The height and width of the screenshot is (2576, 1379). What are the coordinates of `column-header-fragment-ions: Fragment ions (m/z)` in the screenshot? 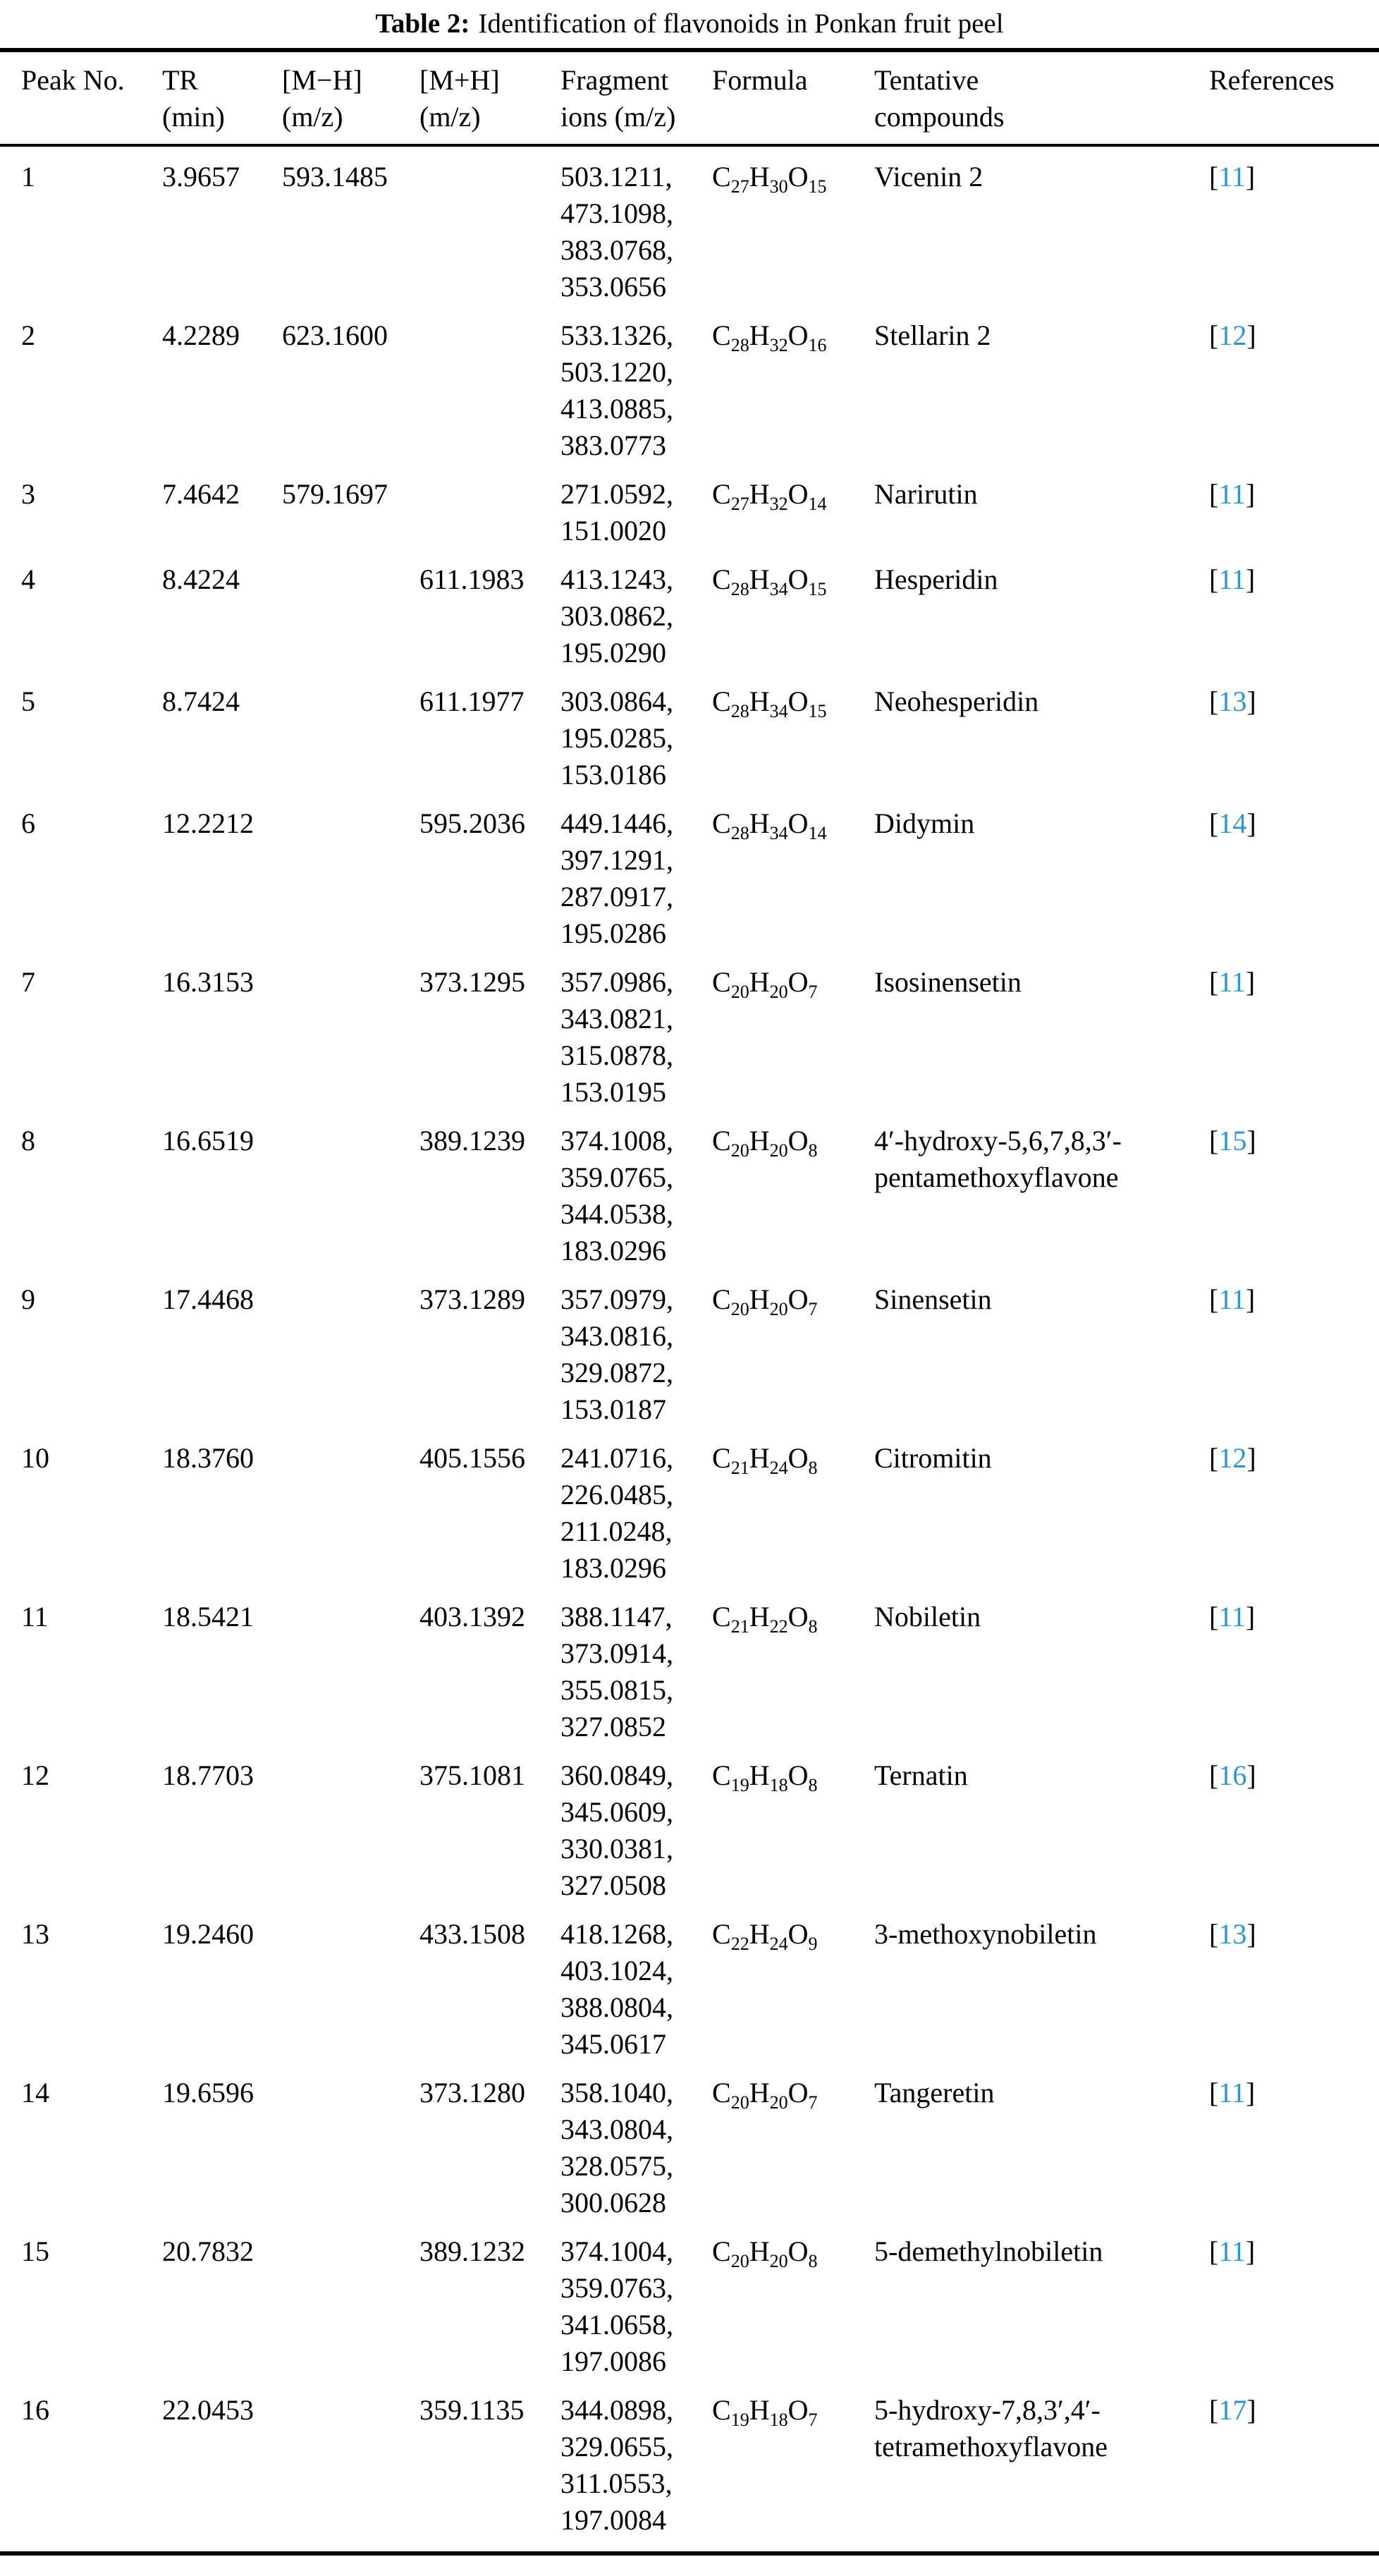 It's located at (636, 98).